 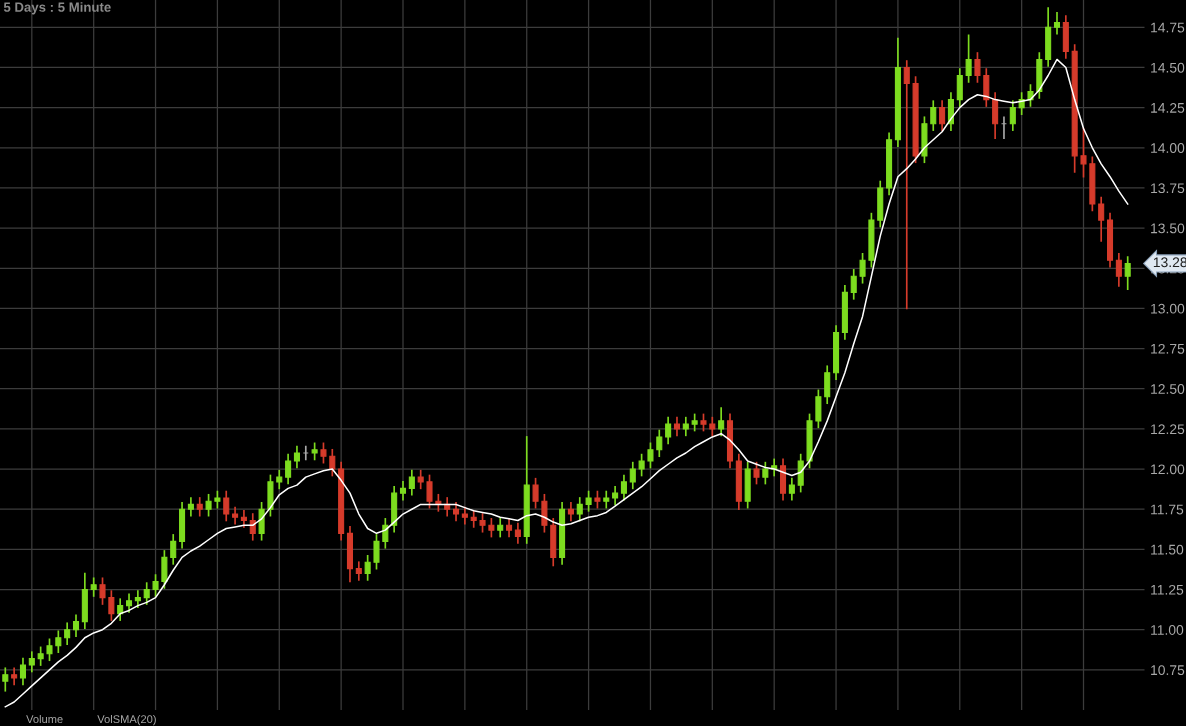 What do you see at coordinates (1168, 107) in the screenshot?
I see `y-tick-label: 14.25` at bounding box center [1168, 107].